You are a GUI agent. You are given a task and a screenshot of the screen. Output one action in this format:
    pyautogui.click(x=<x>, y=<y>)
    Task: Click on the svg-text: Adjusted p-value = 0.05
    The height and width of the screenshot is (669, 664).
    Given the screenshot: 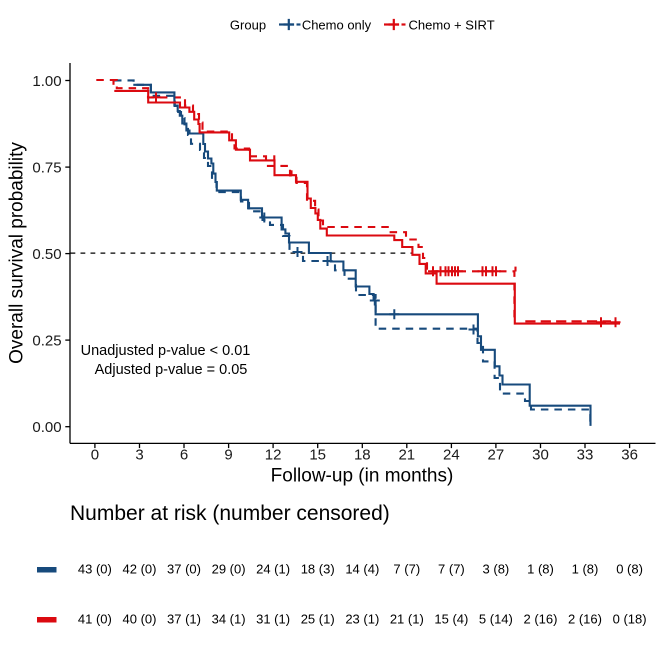 What is the action you would take?
    pyautogui.click(x=171, y=370)
    